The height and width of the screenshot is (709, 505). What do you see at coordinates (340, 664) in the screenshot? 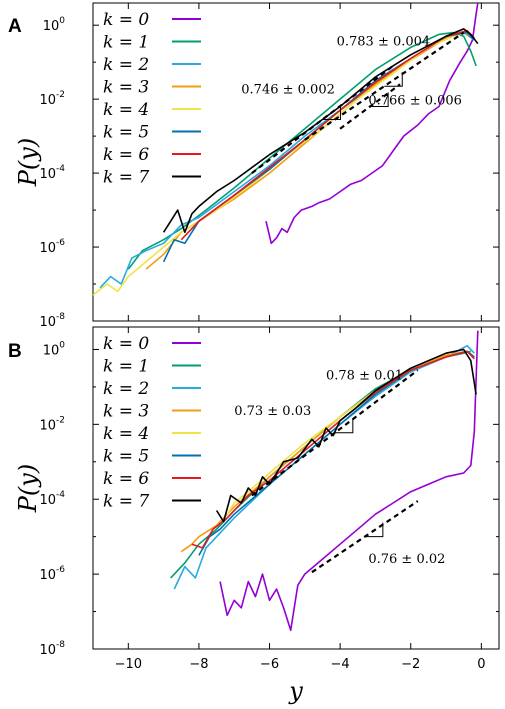
I see `x-tick-label: −4` at bounding box center [340, 664].